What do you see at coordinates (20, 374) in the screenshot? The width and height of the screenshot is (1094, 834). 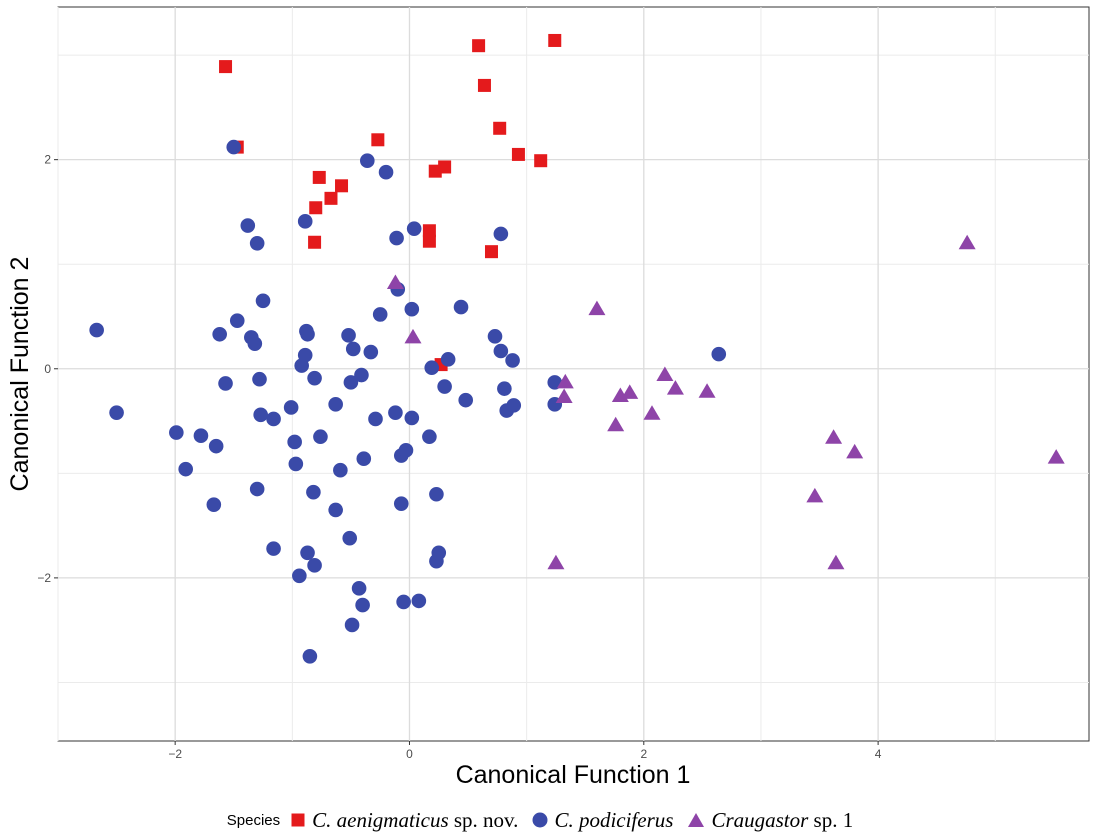 I see `y-axis-title: Canonical Function 2` at bounding box center [20, 374].